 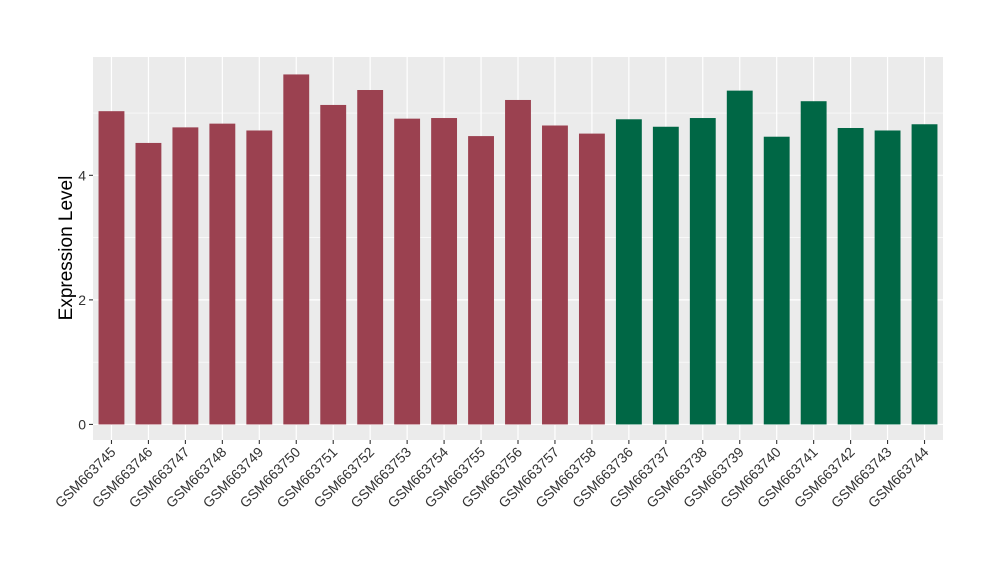 What do you see at coordinates (82, 175) in the screenshot?
I see `y-tick-label: 4` at bounding box center [82, 175].